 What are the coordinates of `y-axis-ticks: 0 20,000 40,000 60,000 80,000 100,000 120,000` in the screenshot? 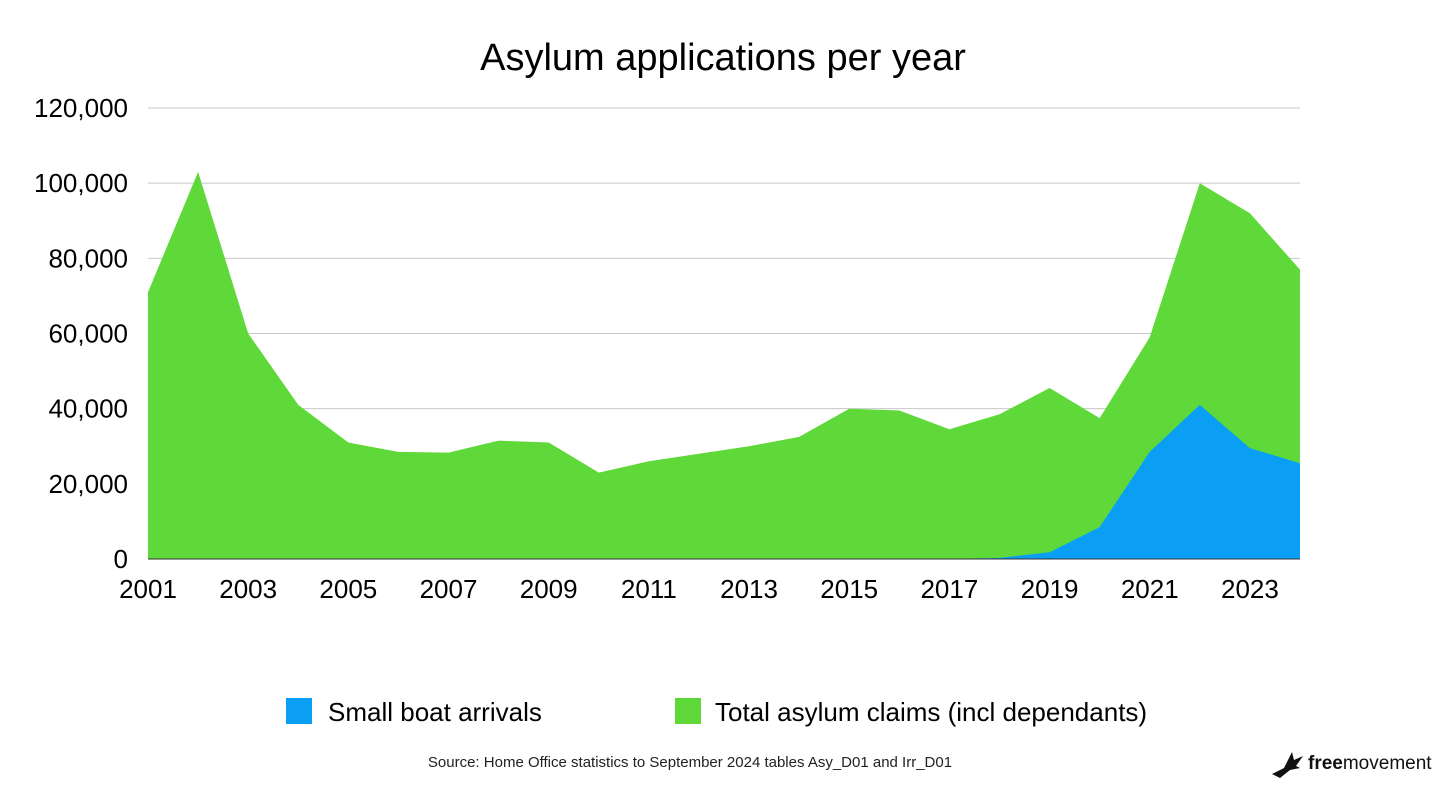 It's located at (81, 333).